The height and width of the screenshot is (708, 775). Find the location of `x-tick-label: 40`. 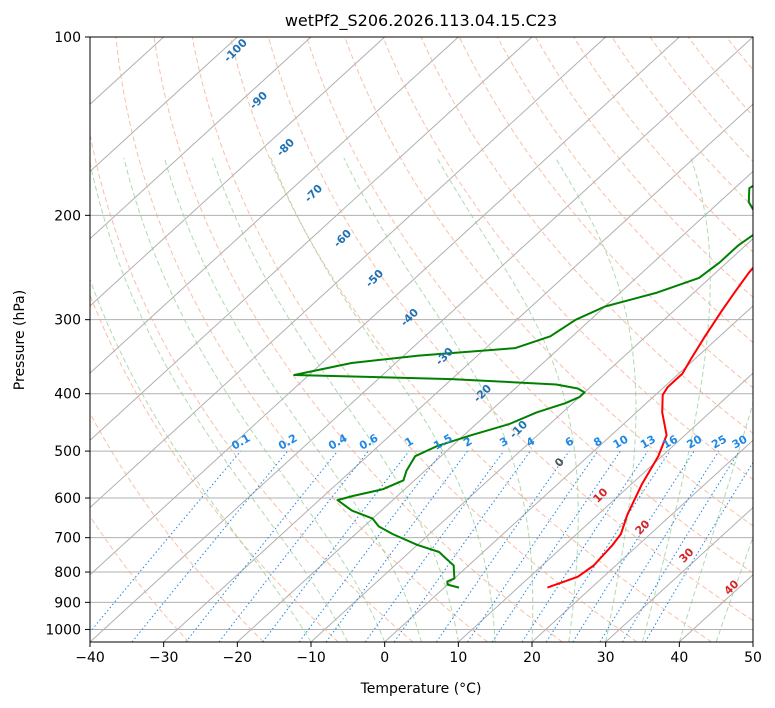

x-tick-label: 40 is located at coordinates (679, 658).